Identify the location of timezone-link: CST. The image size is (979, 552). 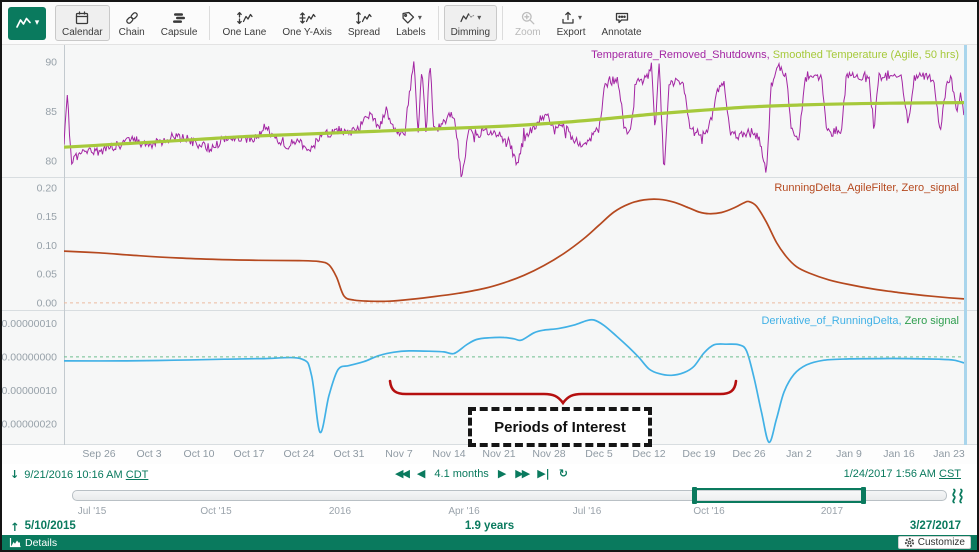
(950, 474).